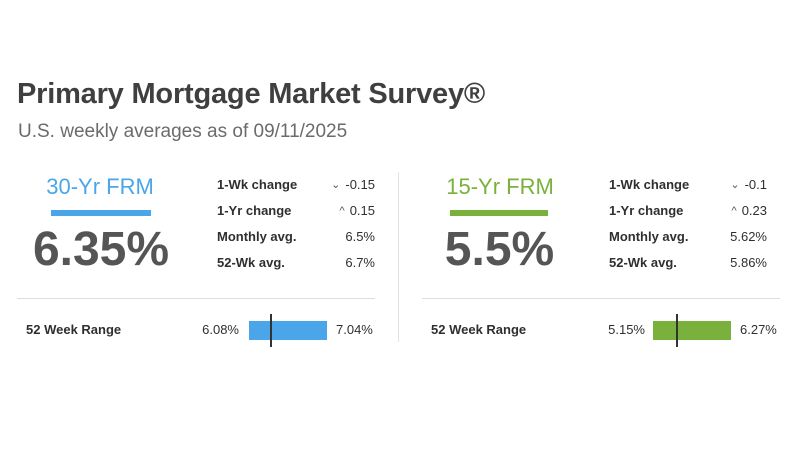  I want to click on frm15-rate: 5.5%, so click(499, 249).